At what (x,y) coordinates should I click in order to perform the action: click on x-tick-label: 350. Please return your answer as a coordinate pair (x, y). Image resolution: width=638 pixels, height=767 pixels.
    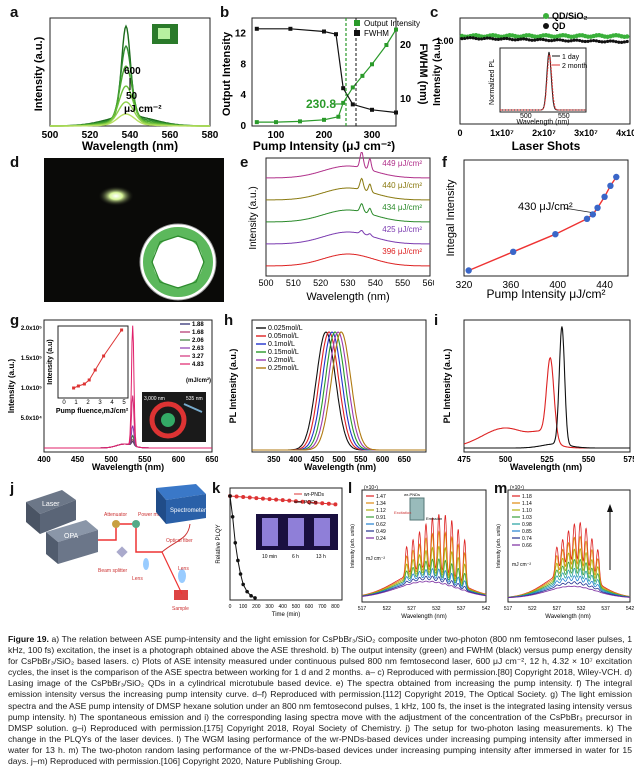
    Looking at the image, I should click on (274, 459).